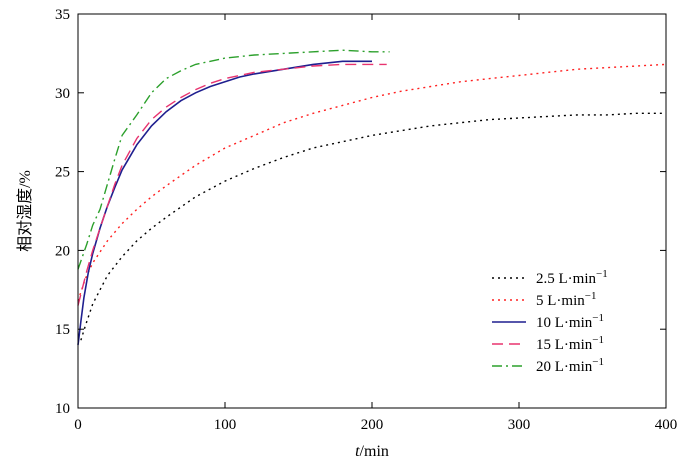 The height and width of the screenshot is (464, 700). Describe the element at coordinates (62, 15) in the screenshot. I see `y-tick-label: 35` at that location.